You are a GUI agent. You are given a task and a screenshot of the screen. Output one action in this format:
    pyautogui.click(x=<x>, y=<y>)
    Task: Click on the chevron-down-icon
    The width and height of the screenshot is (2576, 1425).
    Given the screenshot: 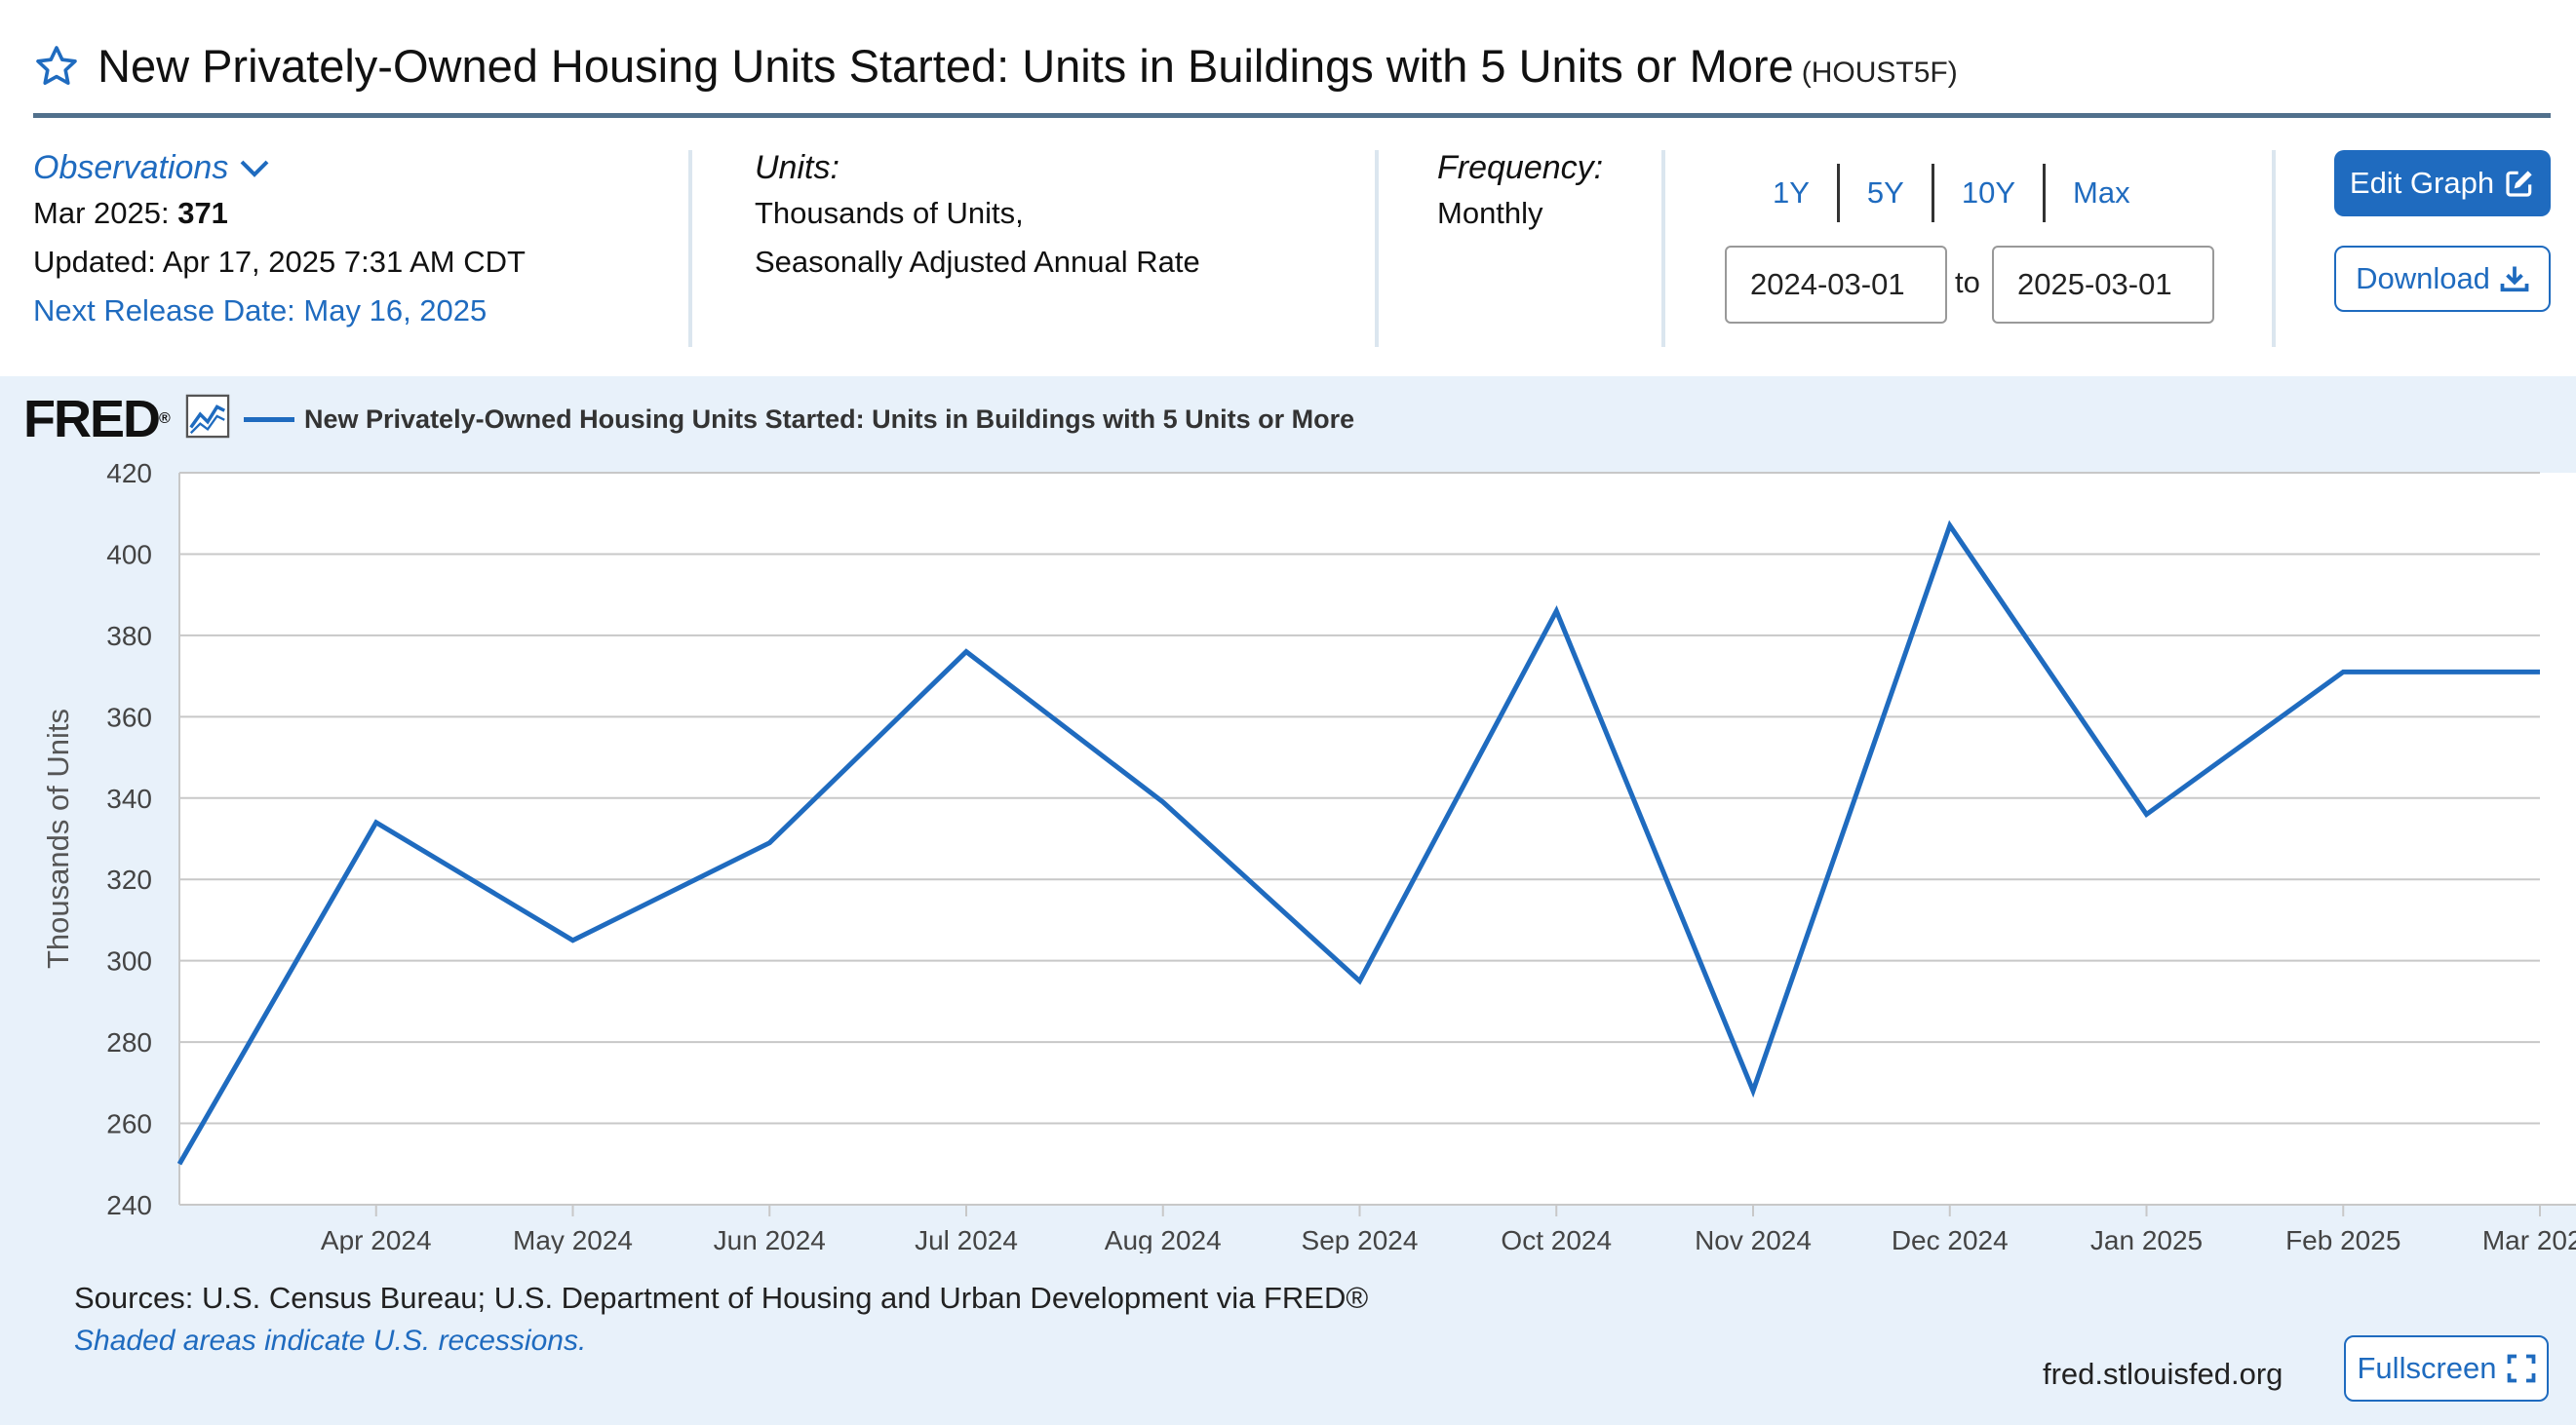 What is the action you would take?
    pyautogui.click(x=254, y=168)
    